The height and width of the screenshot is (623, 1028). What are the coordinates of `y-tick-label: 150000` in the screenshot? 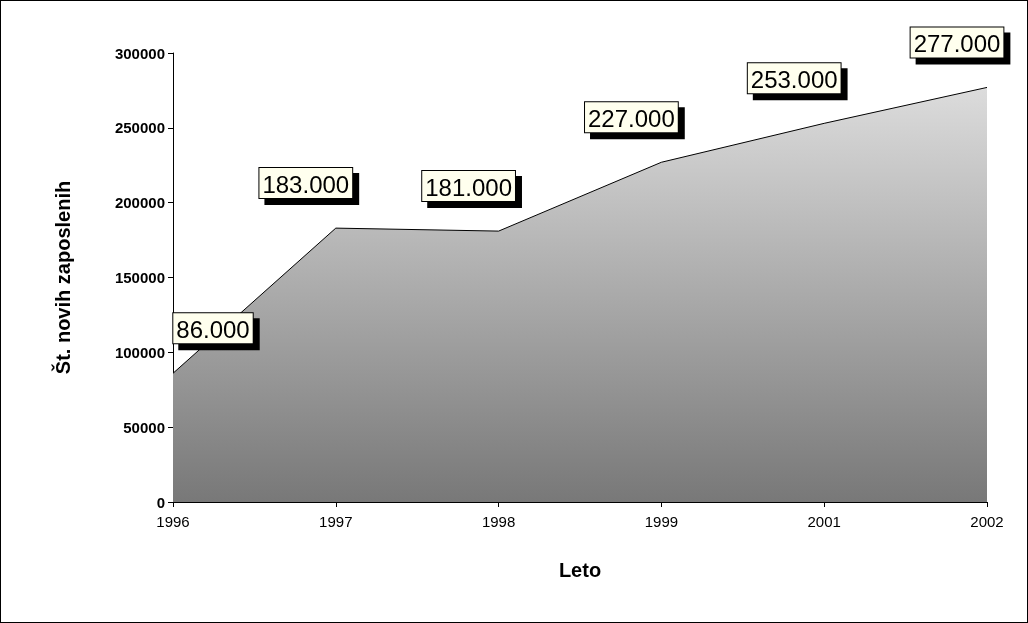 It's located at (139, 277).